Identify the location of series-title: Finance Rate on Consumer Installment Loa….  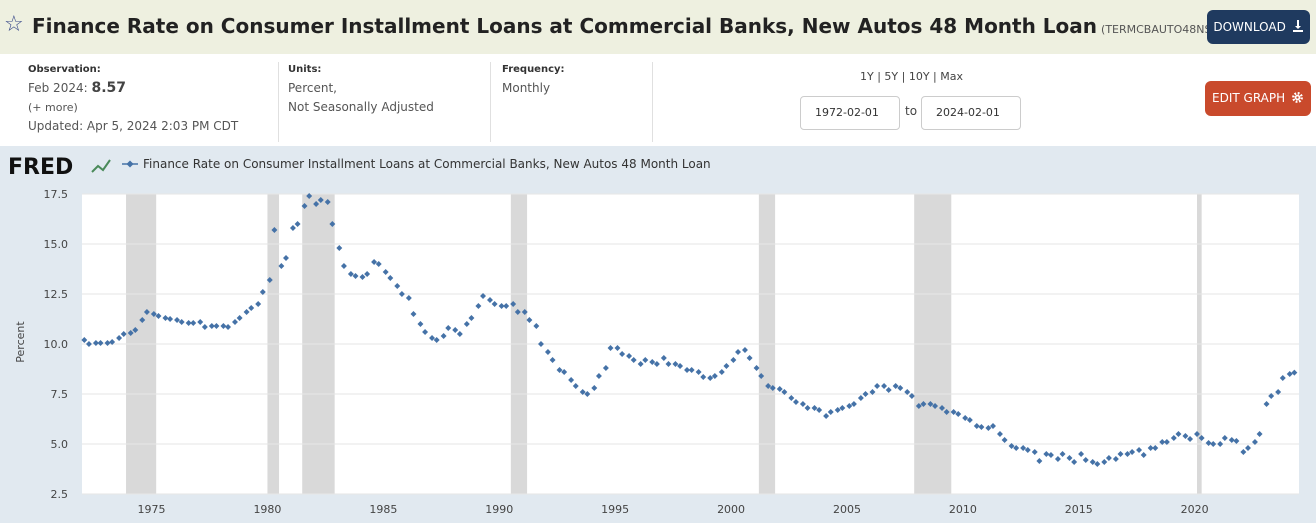
(565, 26).